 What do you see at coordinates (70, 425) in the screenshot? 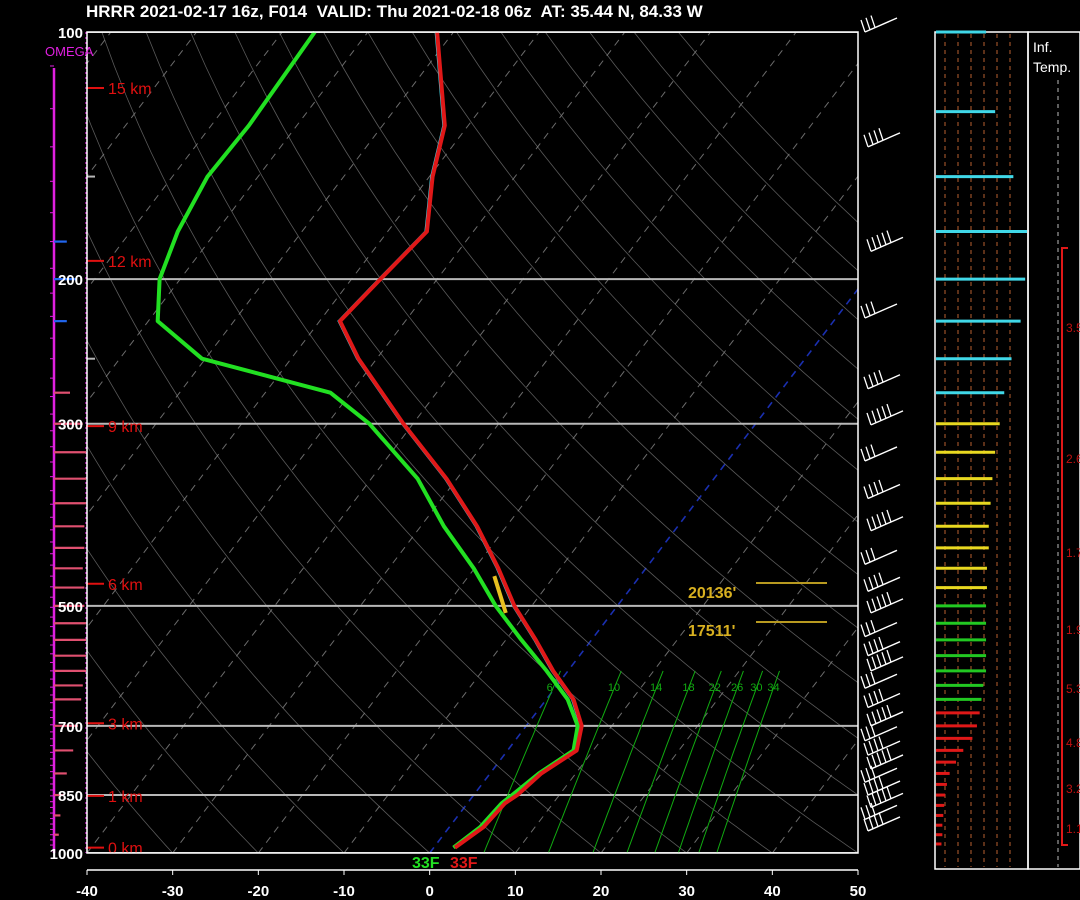
I see `y-tick-label: 300` at bounding box center [70, 425].